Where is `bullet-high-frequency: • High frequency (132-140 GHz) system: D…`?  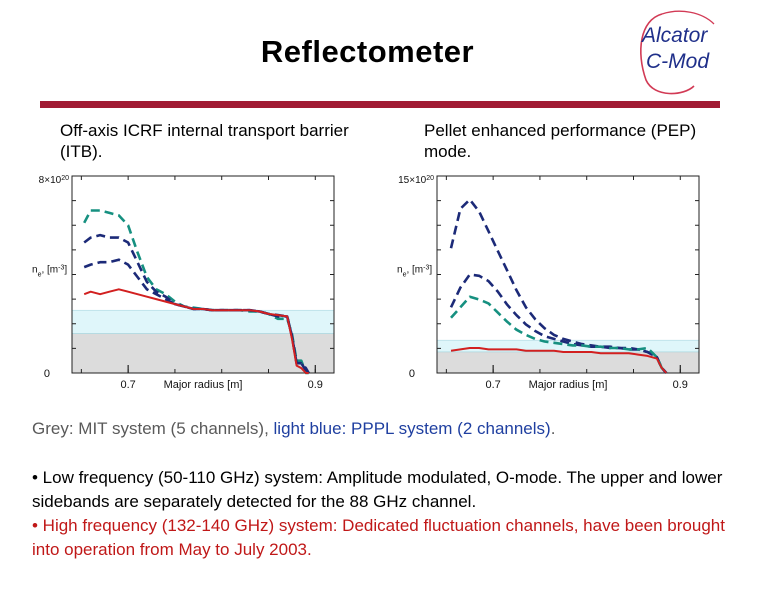
bullet-high-frequency: • High frequency (132-140 GHz) system: D… is located at coordinates (378, 537).